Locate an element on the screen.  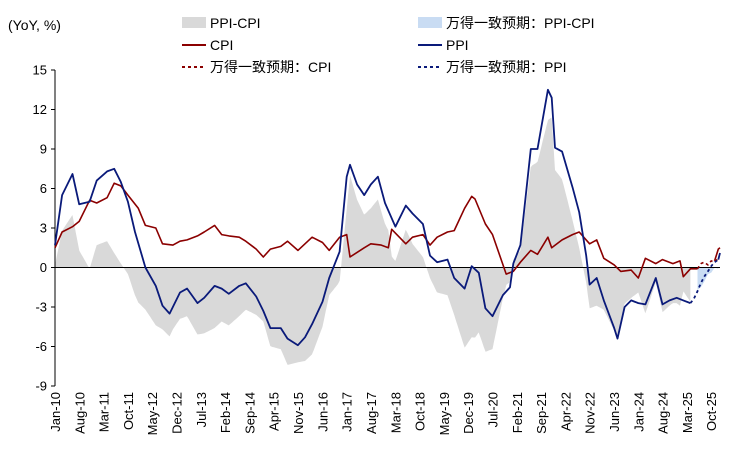
x-tick-label: Feb-14 is located at coordinates (225, 412).